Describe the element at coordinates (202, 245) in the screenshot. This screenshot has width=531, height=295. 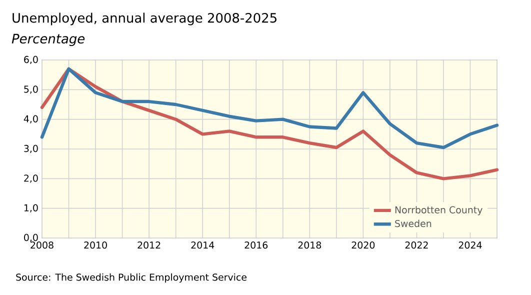
I see `x-tick-label: 2014` at that location.